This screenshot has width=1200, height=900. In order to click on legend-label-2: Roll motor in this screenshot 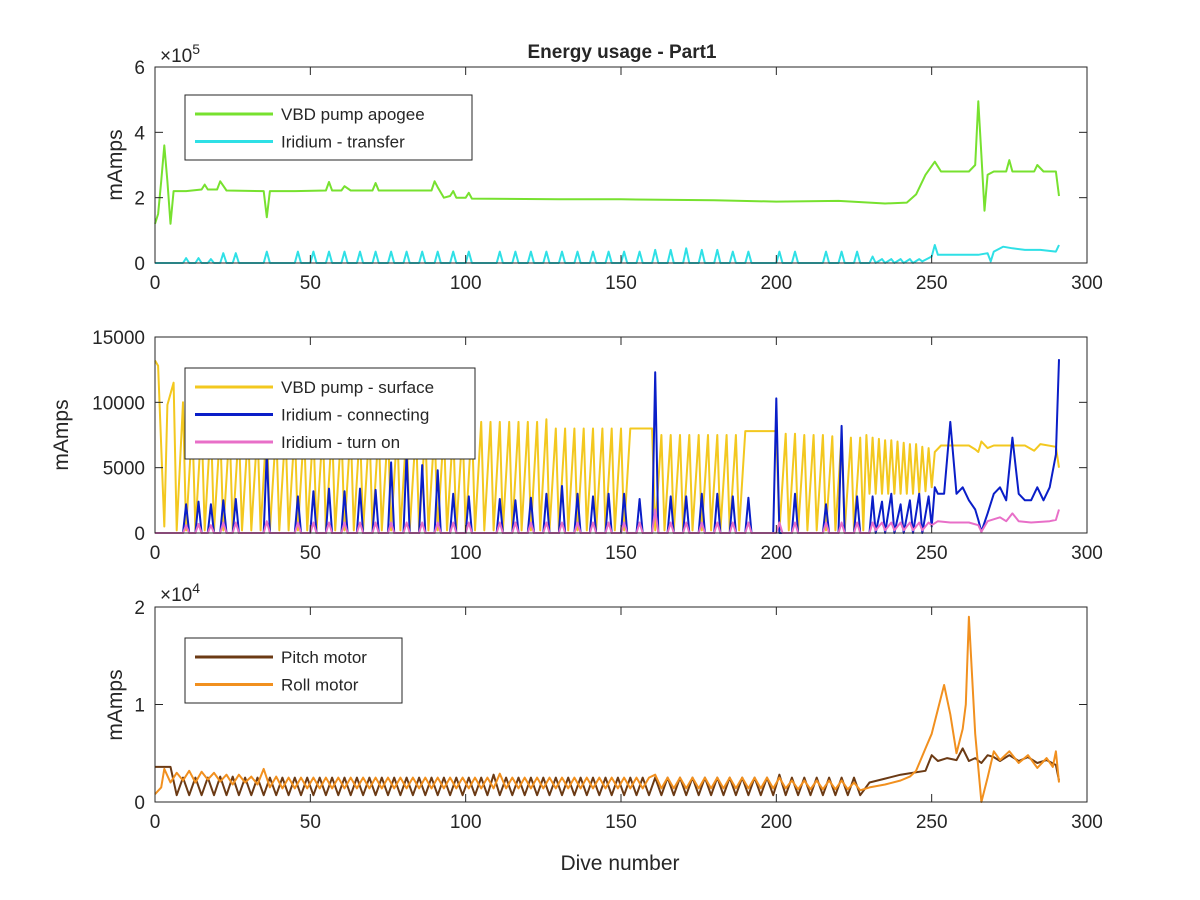, I will do `click(320, 685)`.